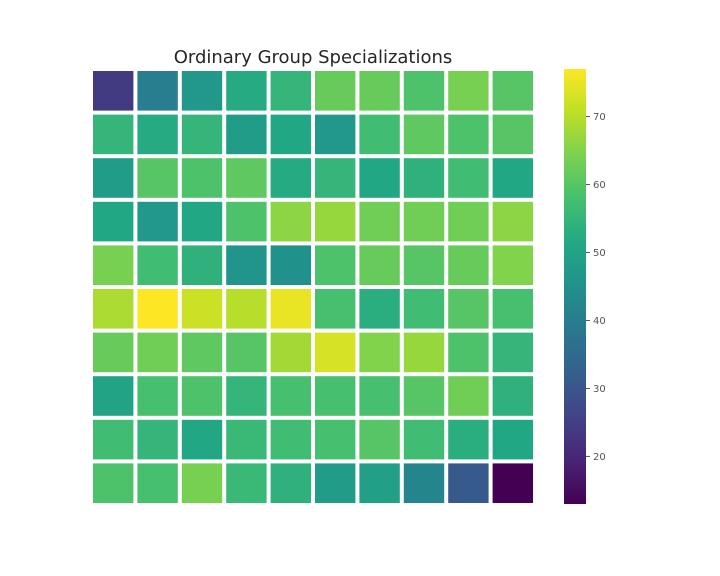 The image size is (720, 576). Describe the element at coordinates (599, 457) in the screenshot. I see `colorbar-tick-label: 20` at that location.